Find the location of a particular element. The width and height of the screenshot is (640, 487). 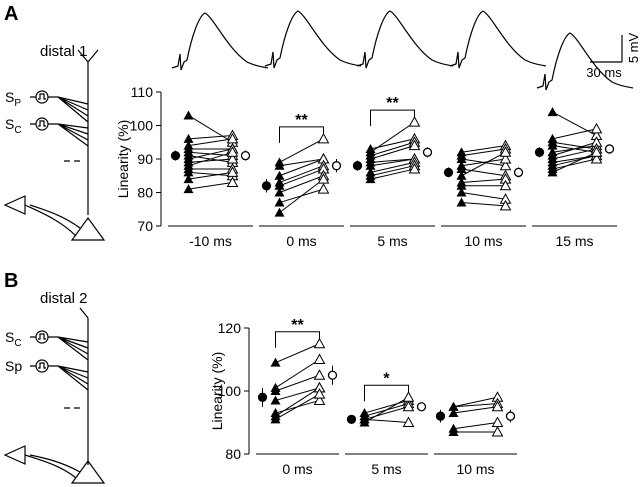

input-label: SP is located at coordinates (13, 99).